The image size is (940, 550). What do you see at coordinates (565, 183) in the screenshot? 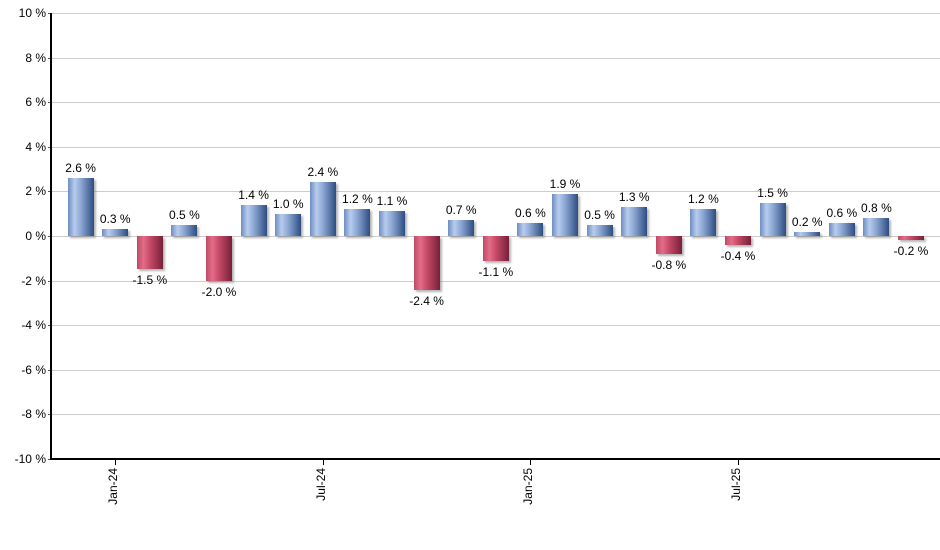
I see `bar-value-label: 1.9 %` at bounding box center [565, 183].